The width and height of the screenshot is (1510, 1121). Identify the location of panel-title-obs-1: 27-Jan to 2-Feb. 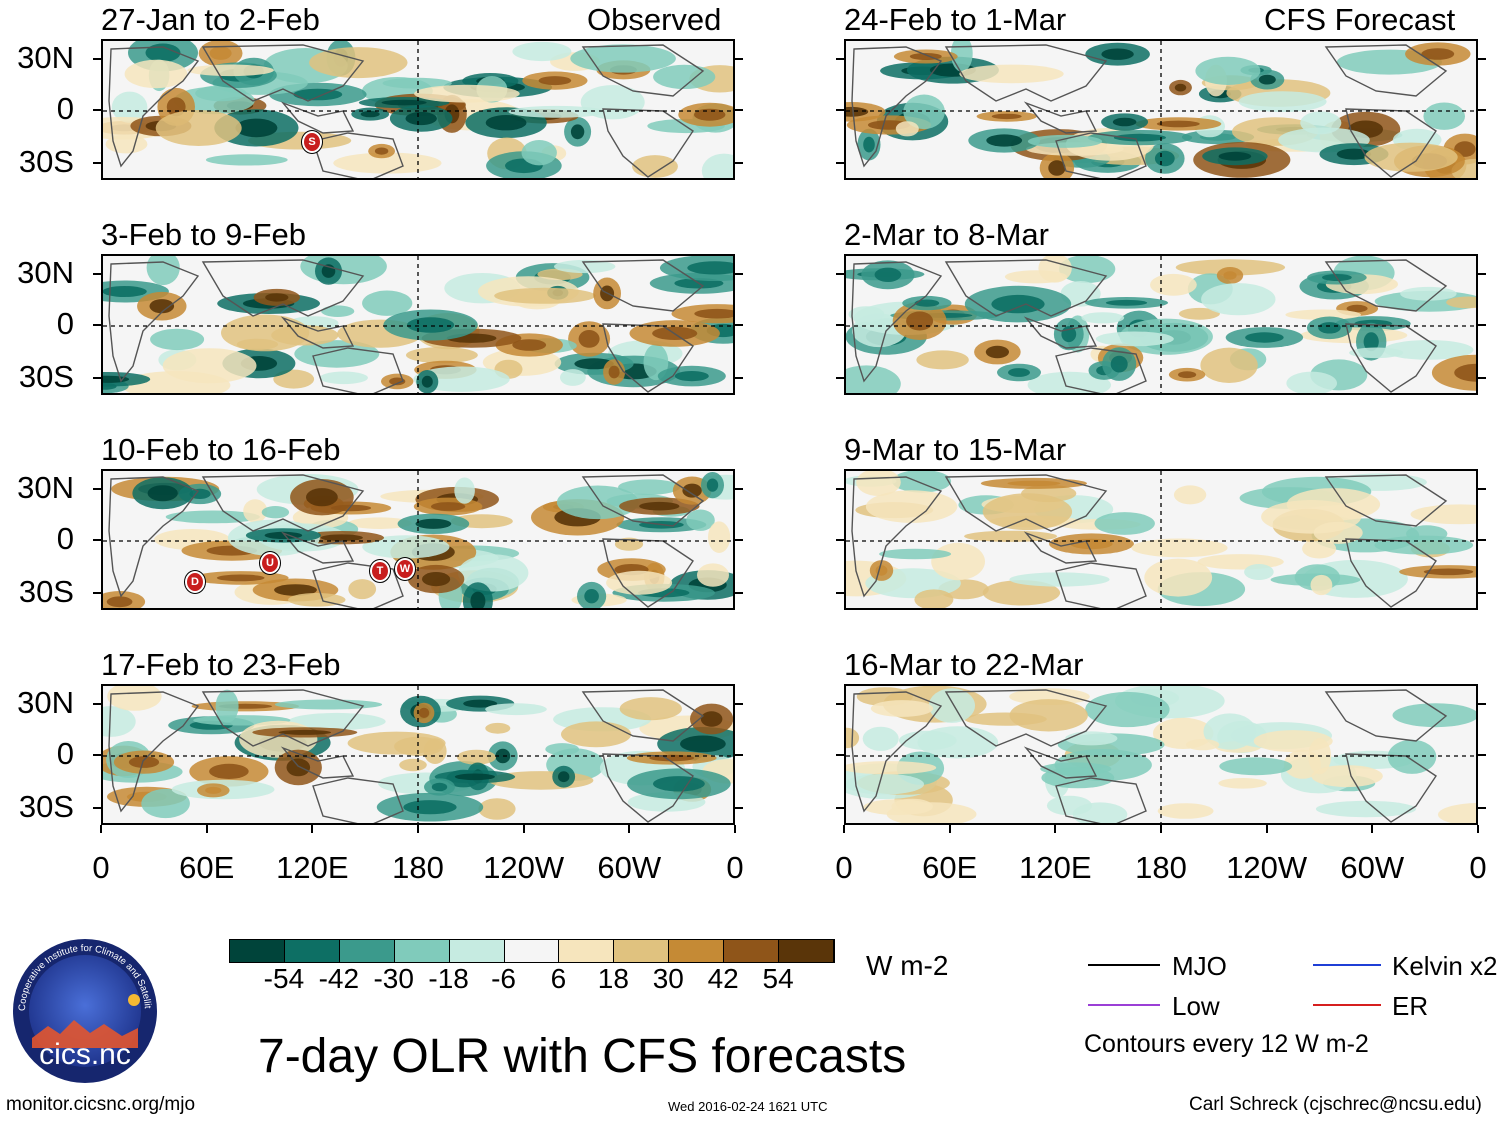
(210, 19).